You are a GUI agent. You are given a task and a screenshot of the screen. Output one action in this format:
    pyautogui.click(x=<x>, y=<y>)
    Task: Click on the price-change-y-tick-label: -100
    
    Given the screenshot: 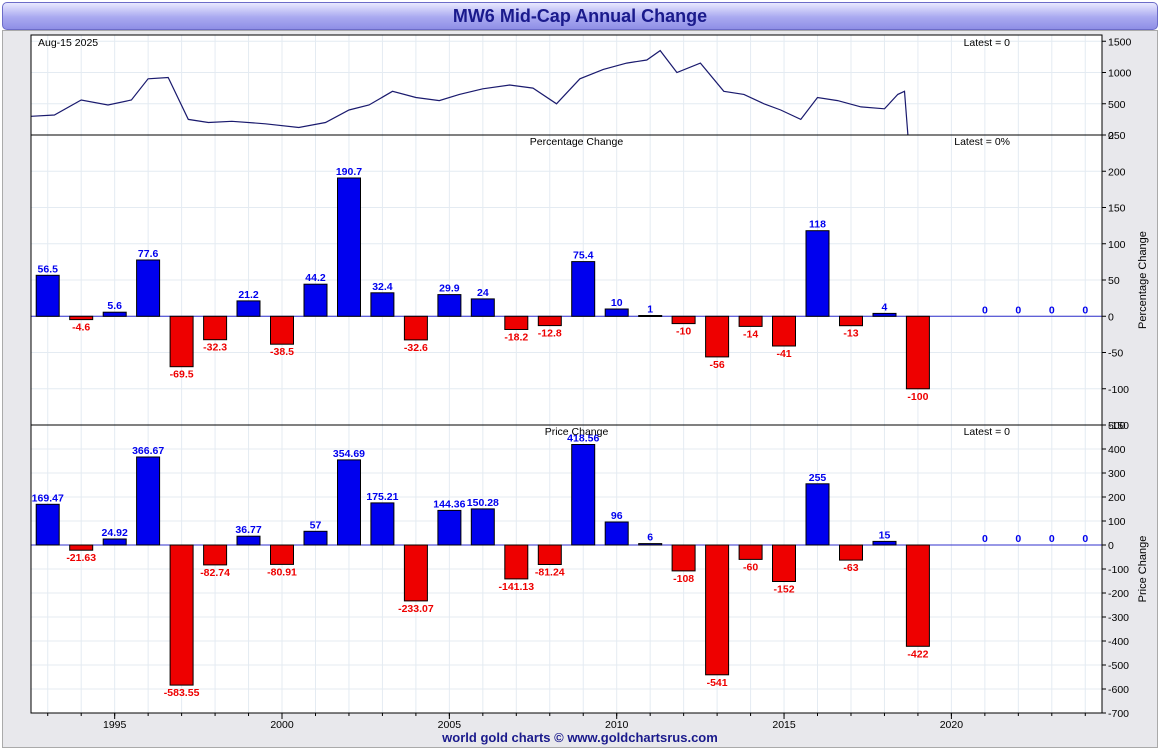 What is the action you would take?
    pyautogui.click(x=1118, y=570)
    